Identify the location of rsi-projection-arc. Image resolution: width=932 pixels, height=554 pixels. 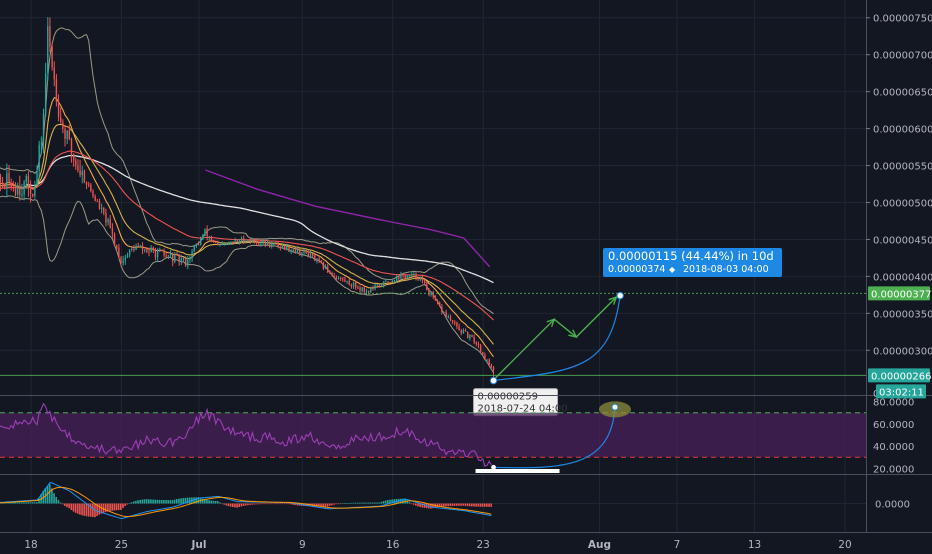
(554, 438).